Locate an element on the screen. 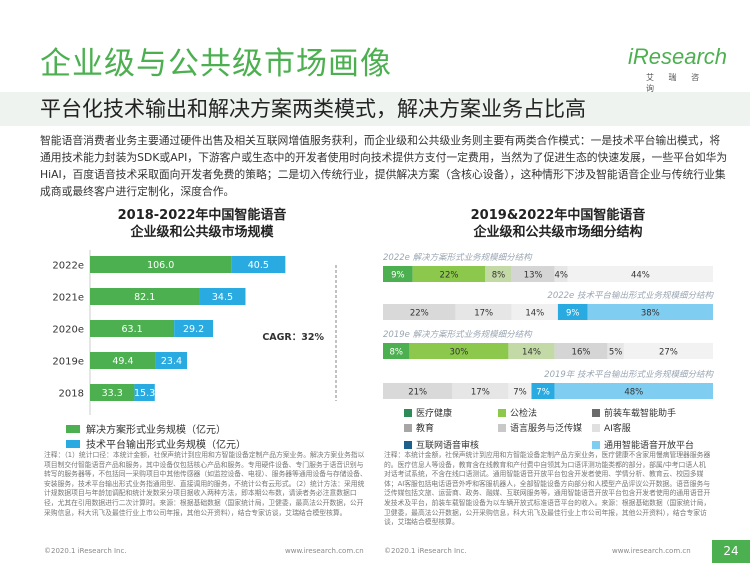 This screenshot has width=750, height=563. segment-percent-label: 48% is located at coordinates (633, 393).